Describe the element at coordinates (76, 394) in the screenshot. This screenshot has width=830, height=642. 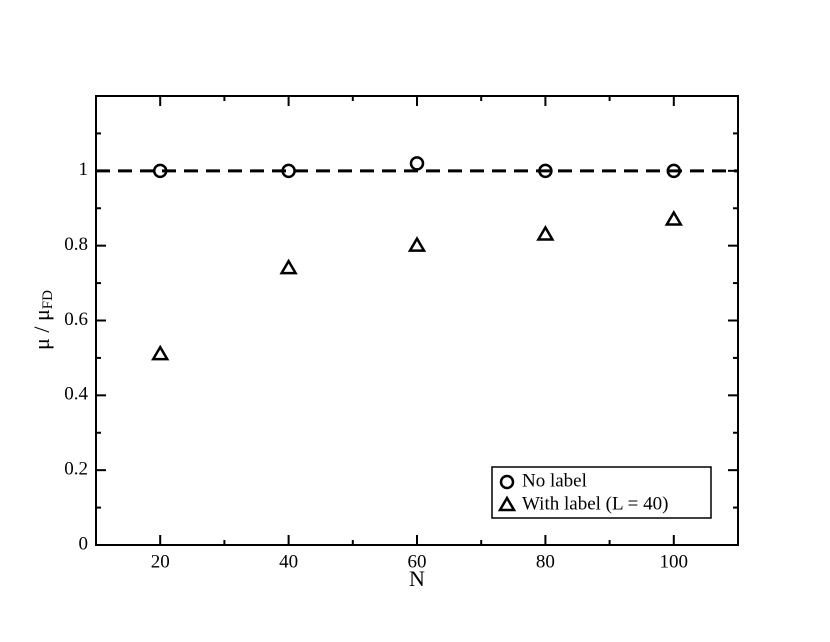
I see `y-tick-label: 0.4` at that location.